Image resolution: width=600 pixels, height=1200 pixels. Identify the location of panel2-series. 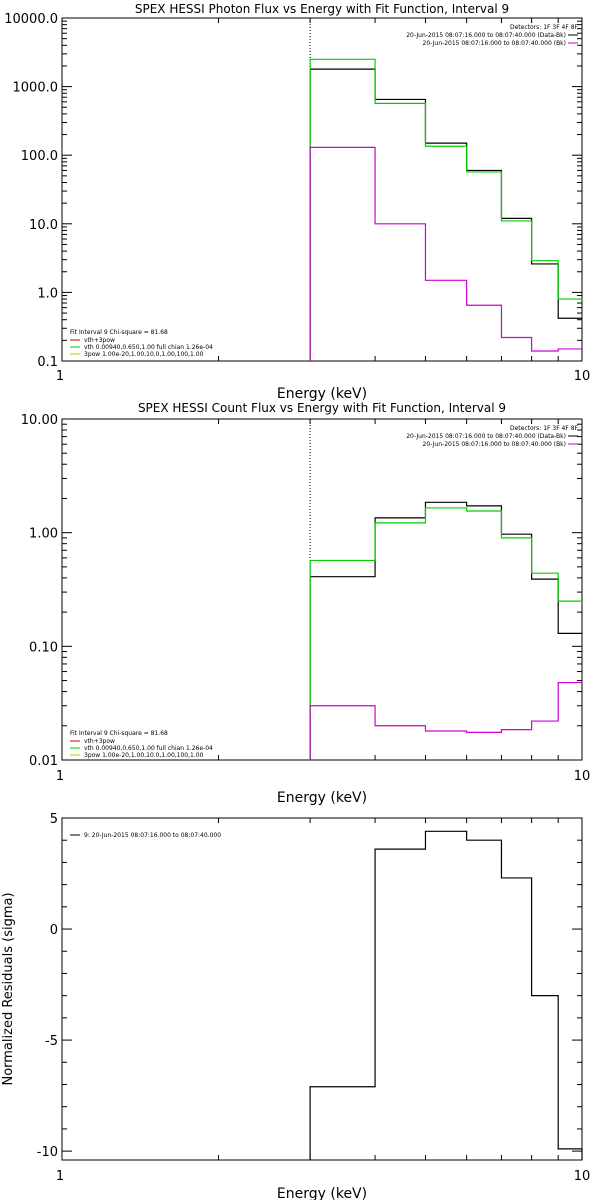
(445, 630).